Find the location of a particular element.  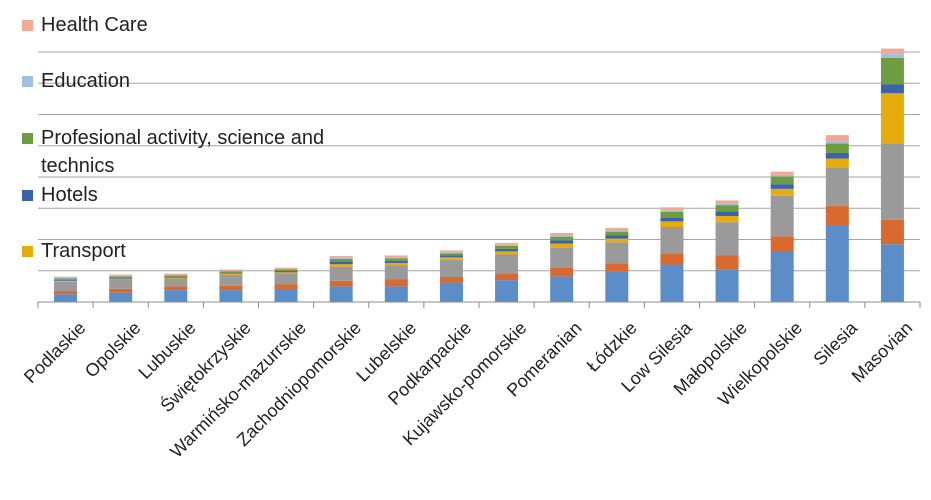

x-tick-label: Silesia is located at coordinates (836, 343).